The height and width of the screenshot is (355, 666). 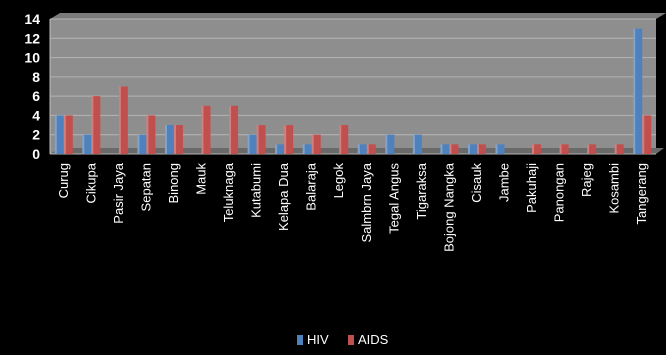 I want to click on y-tick-label: 4, so click(x=36, y=115).